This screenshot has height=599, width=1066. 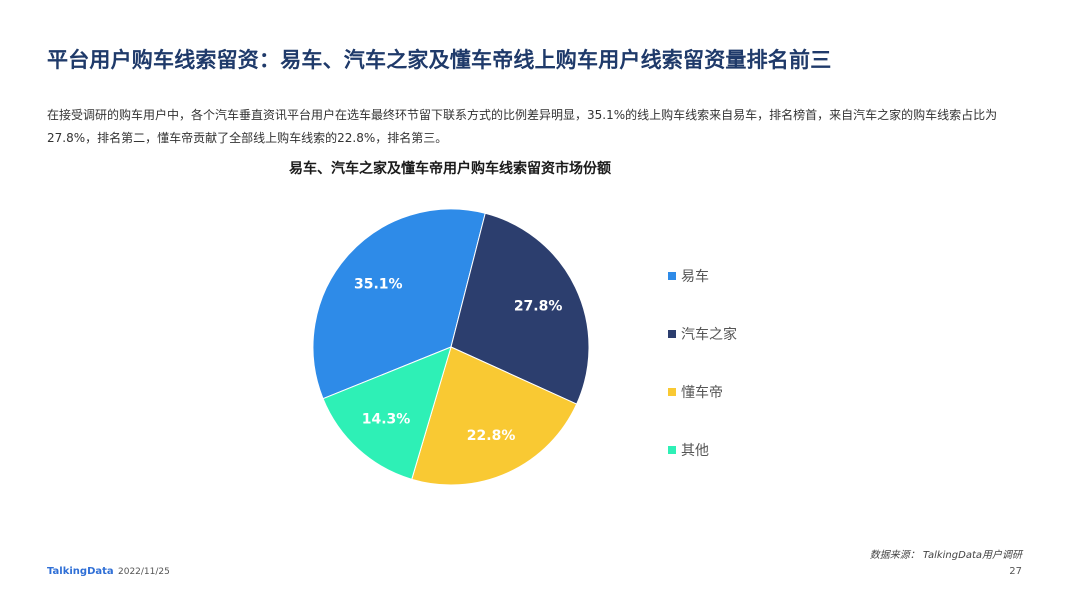 What do you see at coordinates (709, 335) in the screenshot?
I see `legend-label-2: 汽车之家` at bounding box center [709, 335].